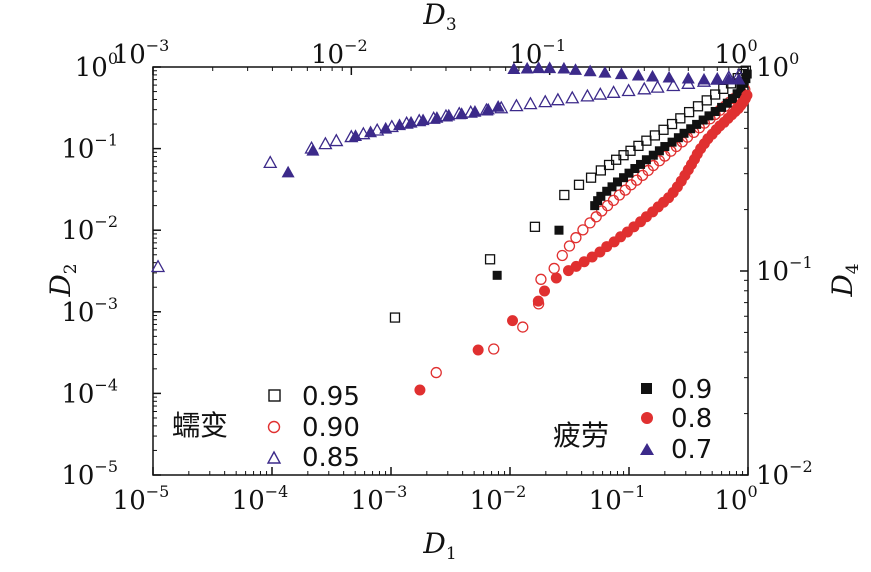 This screenshot has height=572, width=871. Describe the element at coordinates (89, 392) in the screenshot. I see `left-axis-tick-label: 10⁻⁴` at that location.